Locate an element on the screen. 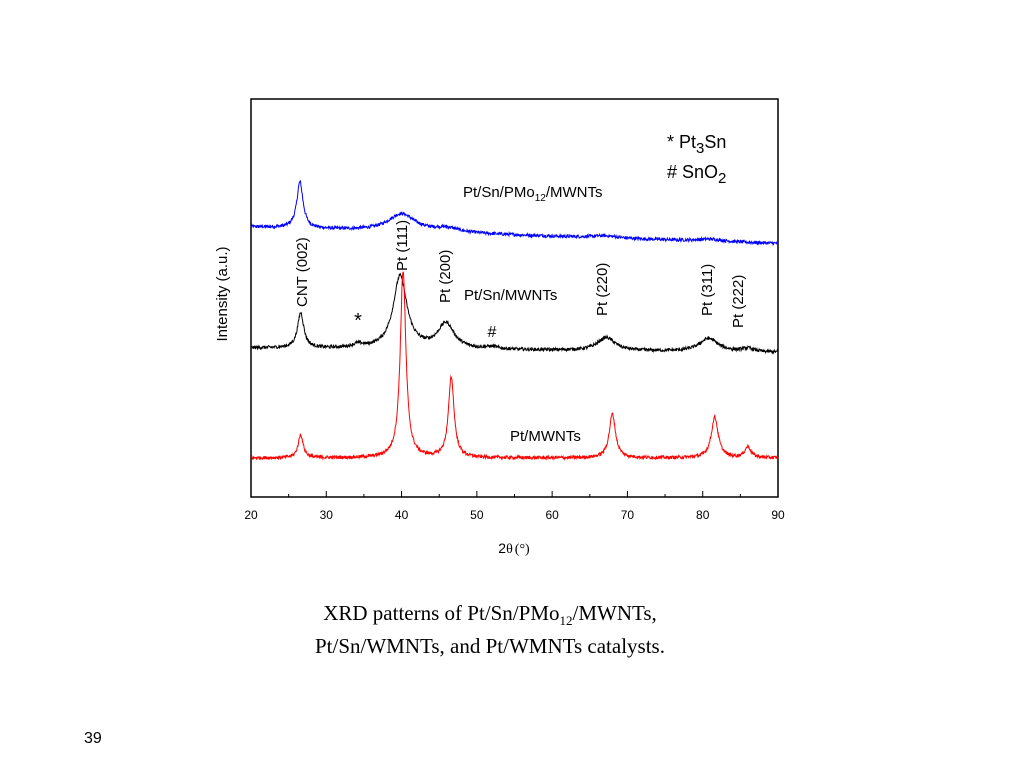 This screenshot has width=1024, height=768. slide-number: 39 is located at coordinates (93, 738).